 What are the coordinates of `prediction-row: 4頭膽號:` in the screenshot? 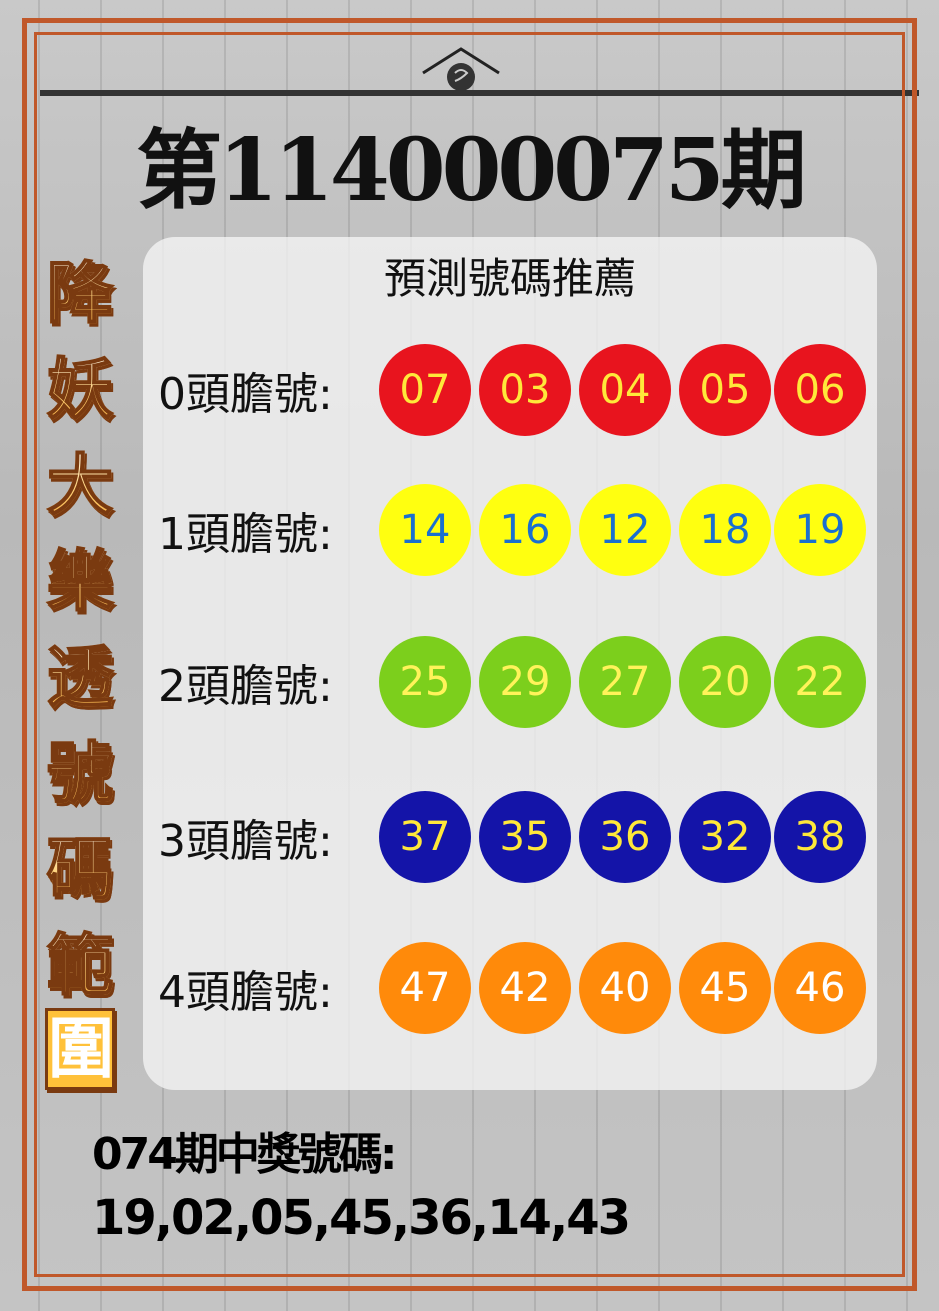 It's located at (267, 988).